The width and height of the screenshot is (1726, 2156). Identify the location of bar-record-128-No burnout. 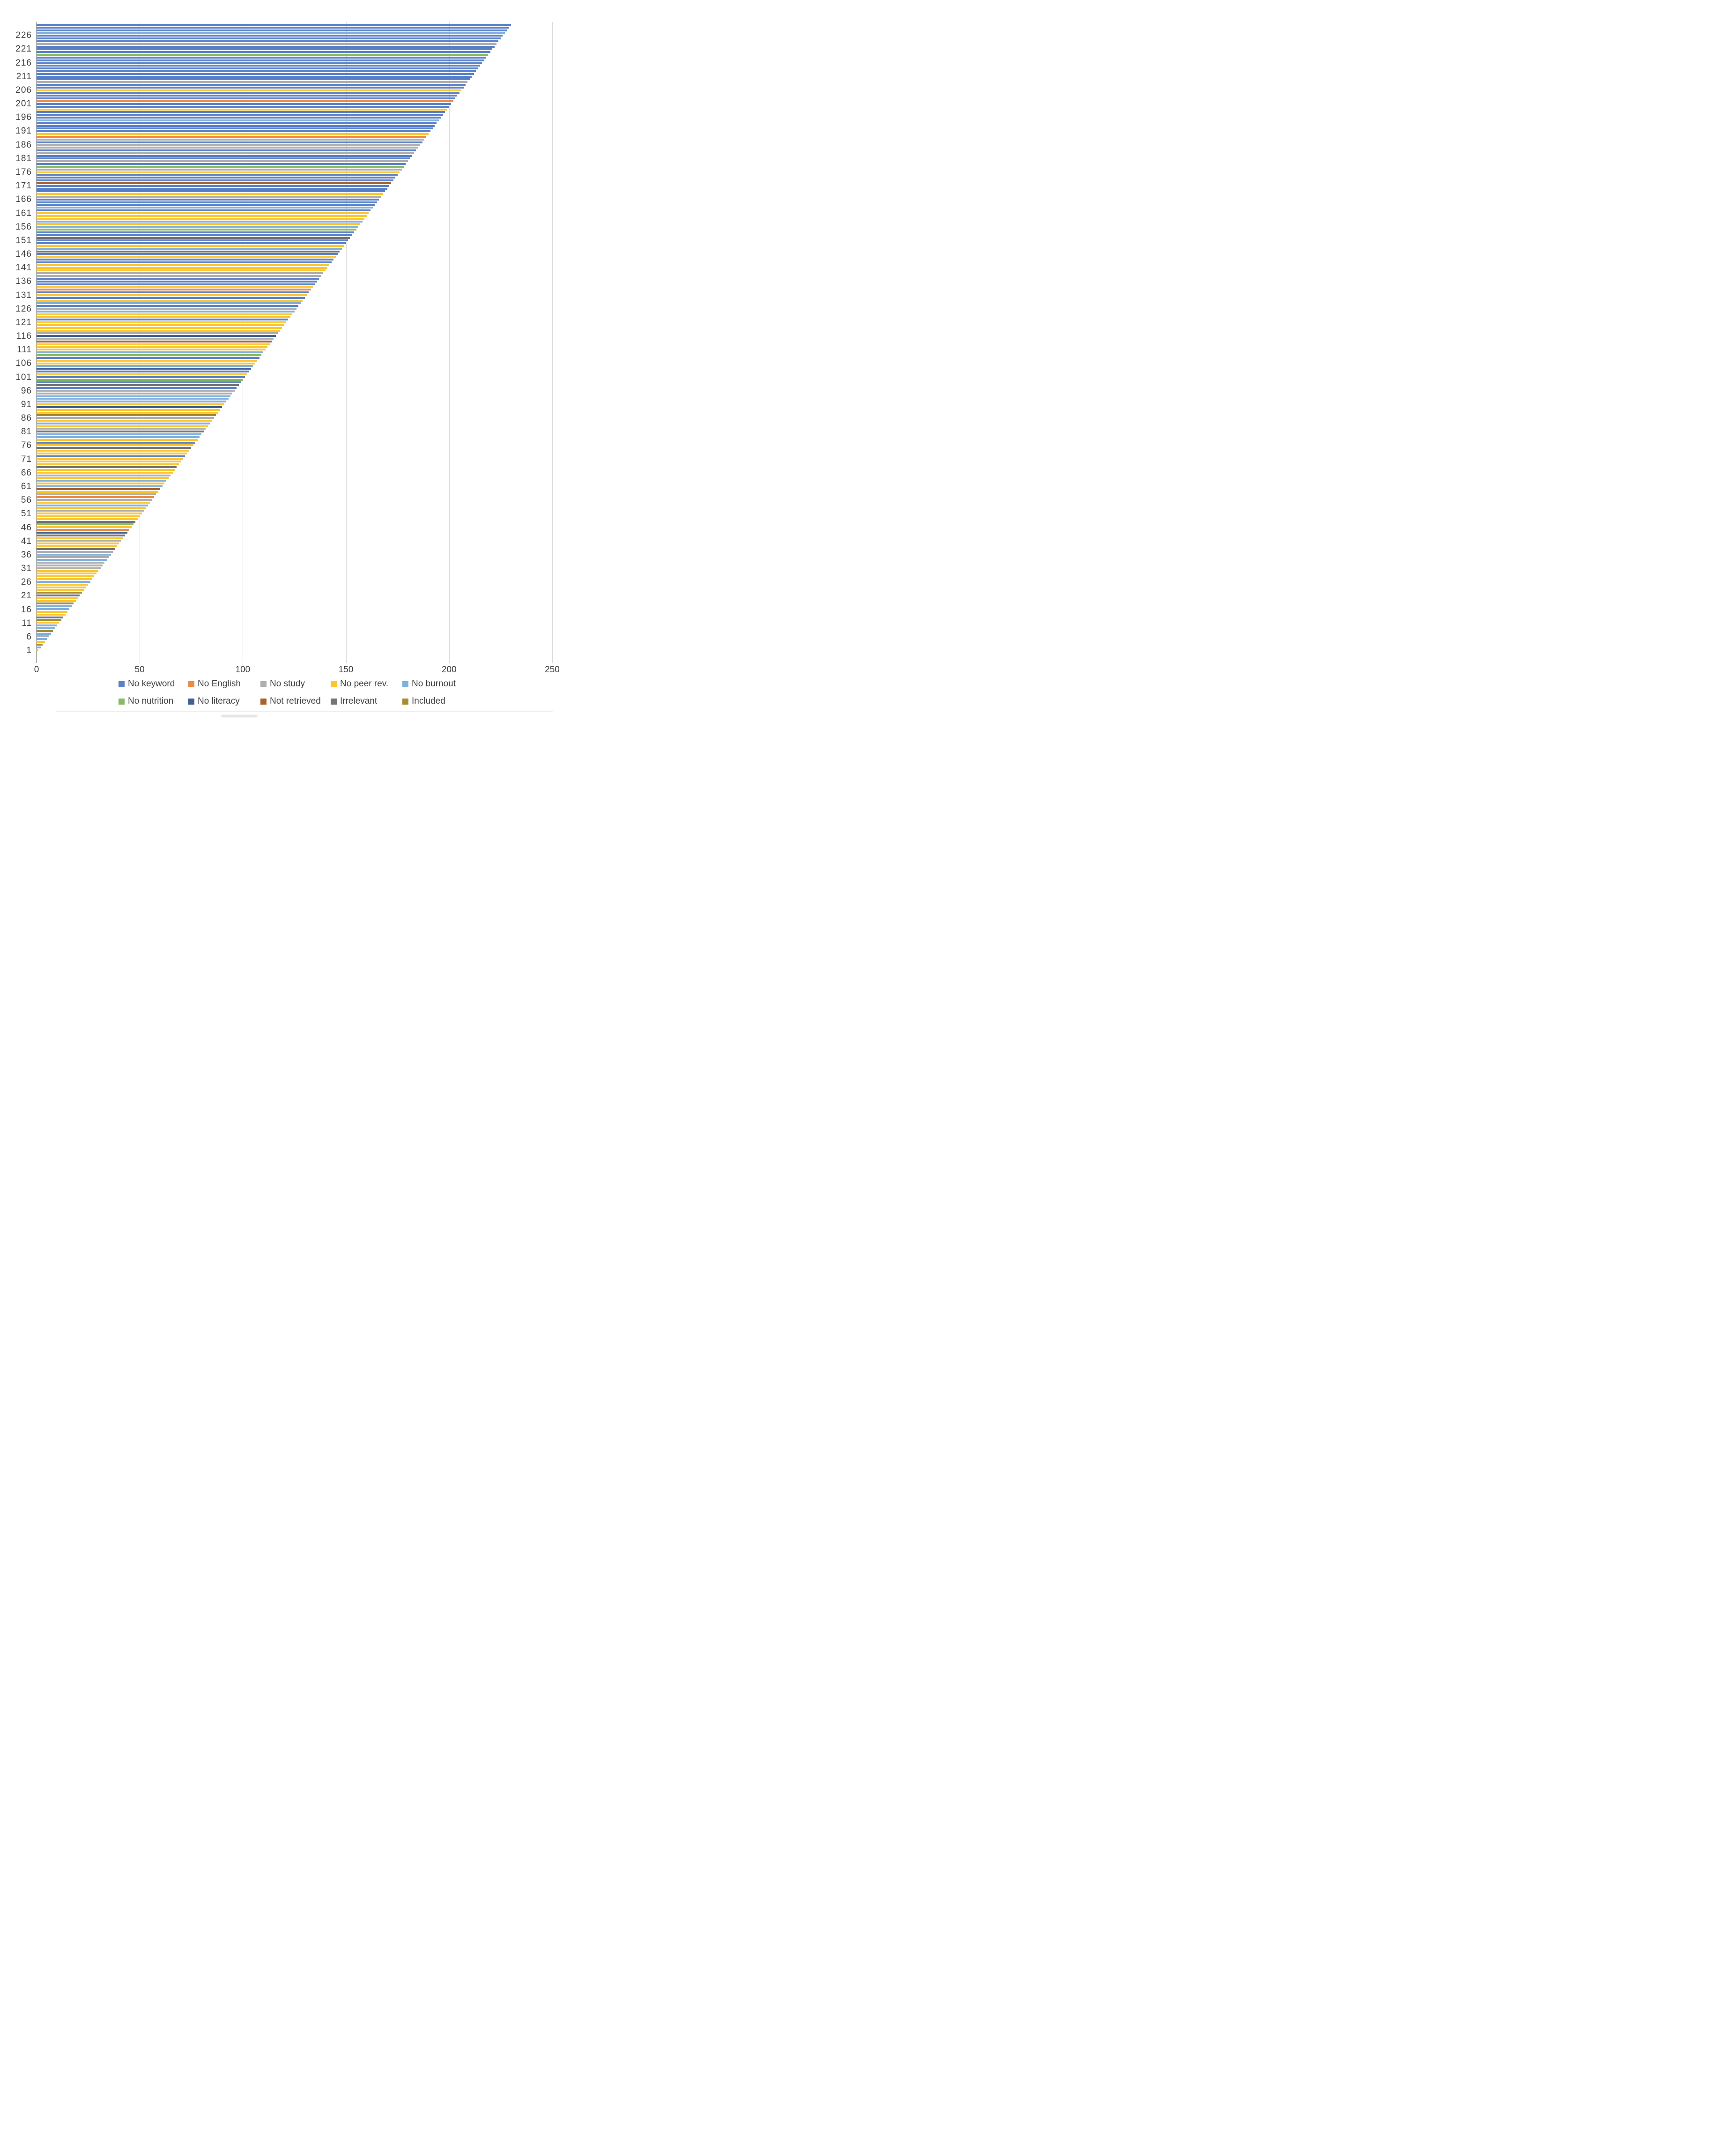
(169, 304).